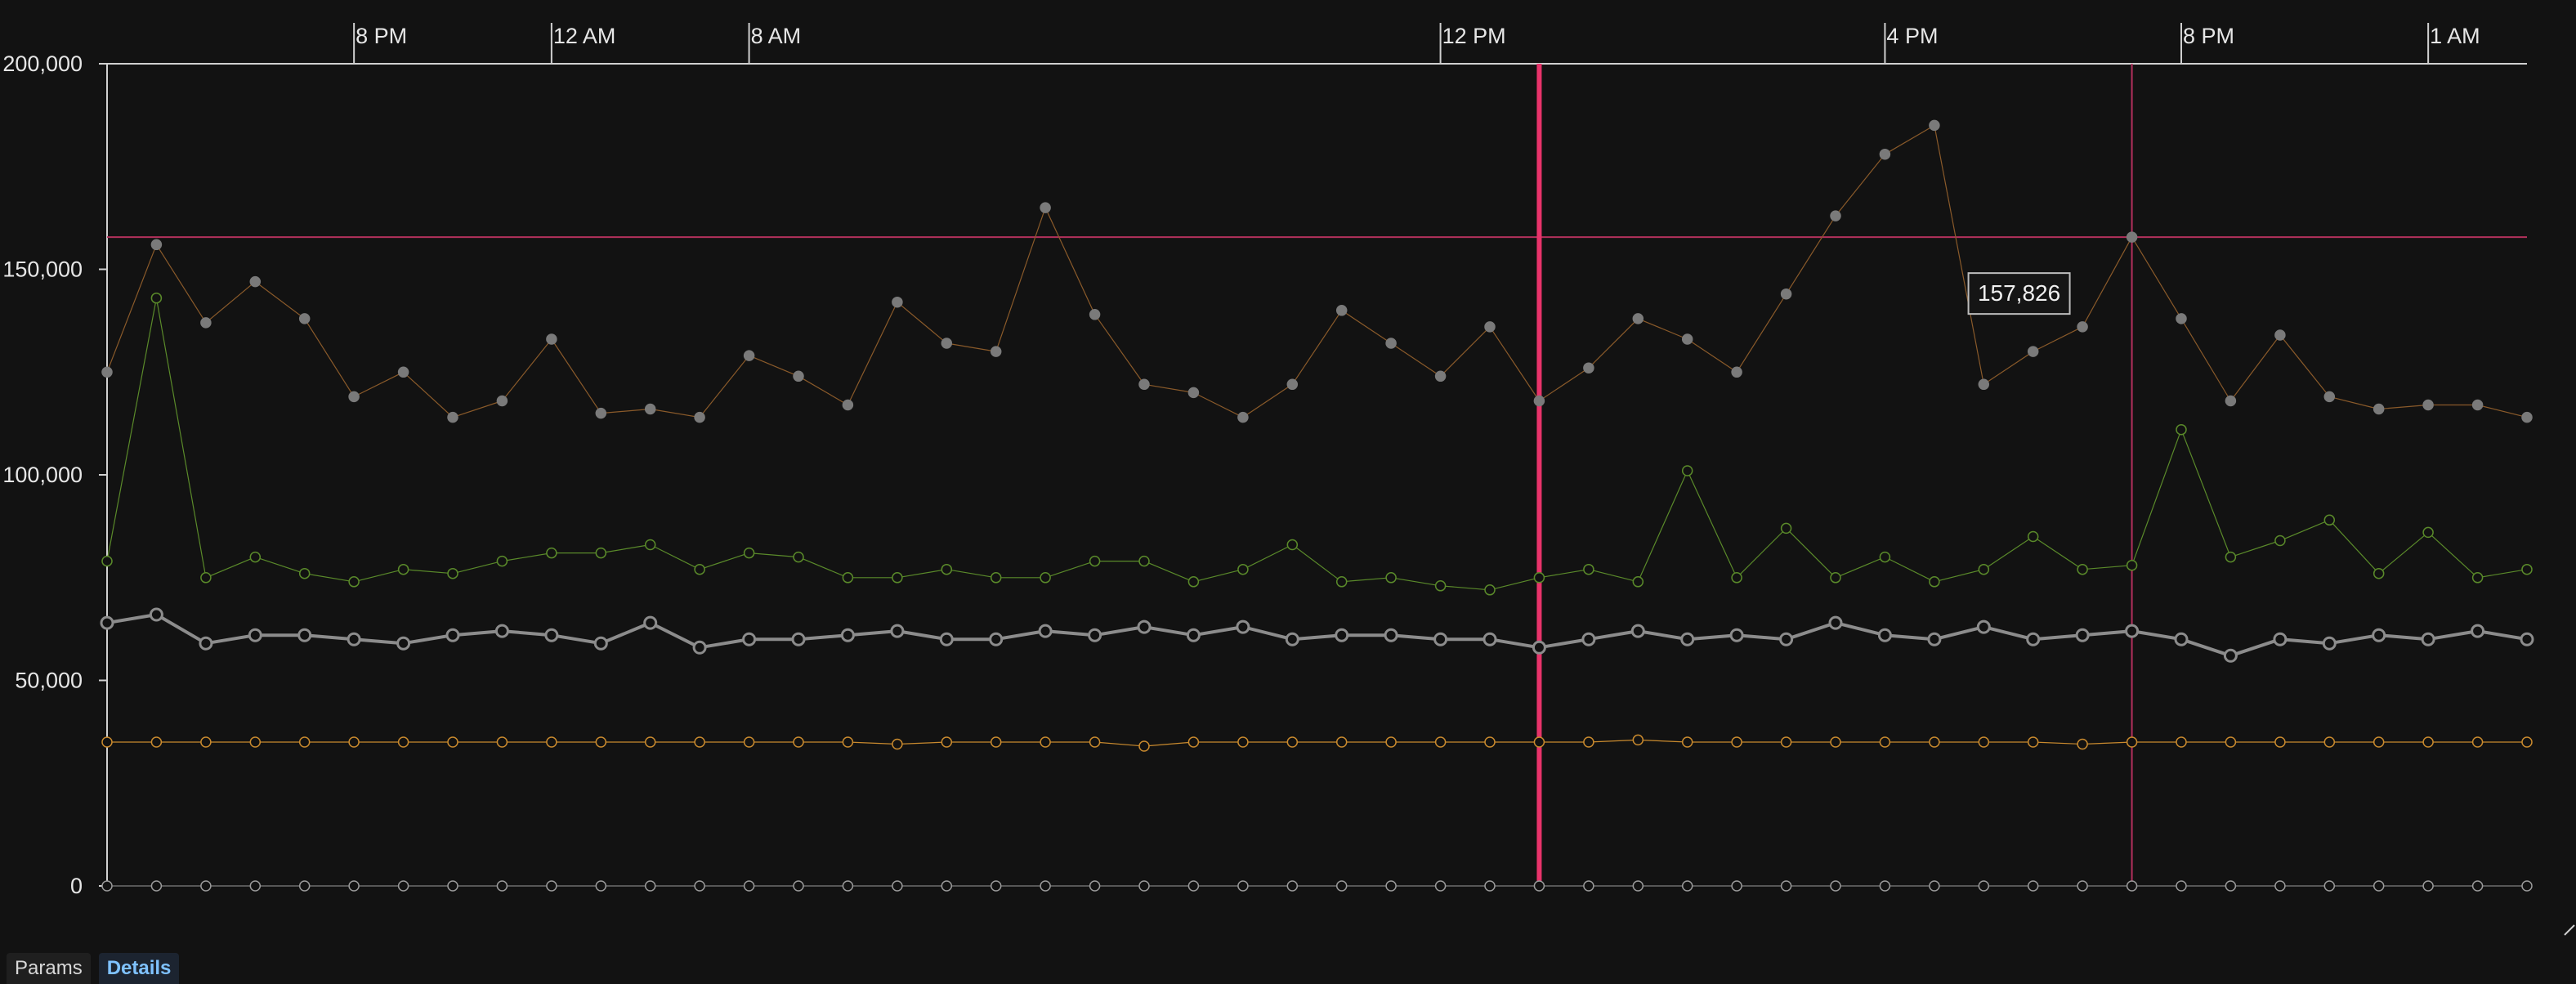  Describe the element at coordinates (1912, 36) in the screenshot. I see `x-tick-label: 4 PM` at that location.